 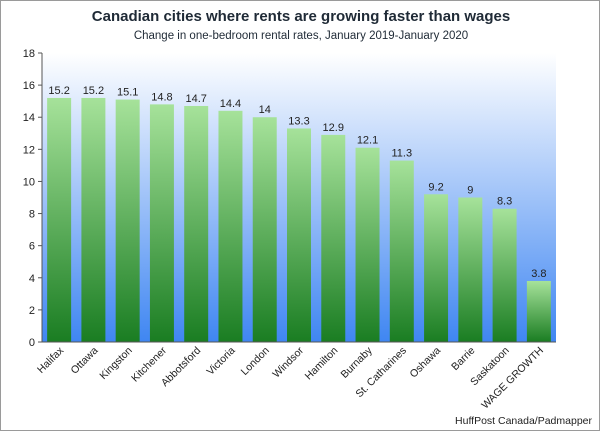 What do you see at coordinates (51, 360) in the screenshot?
I see `x-tick-label: Halifax` at bounding box center [51, 360].